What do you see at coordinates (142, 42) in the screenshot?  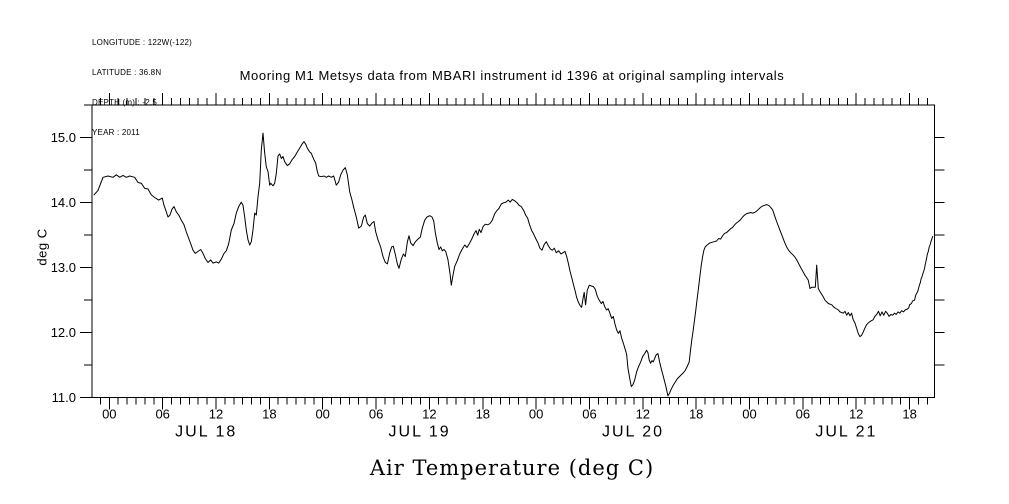 I see `metadata-longitude: LONGITUDE : 122W(-122)` at bounding box center [142, 42].